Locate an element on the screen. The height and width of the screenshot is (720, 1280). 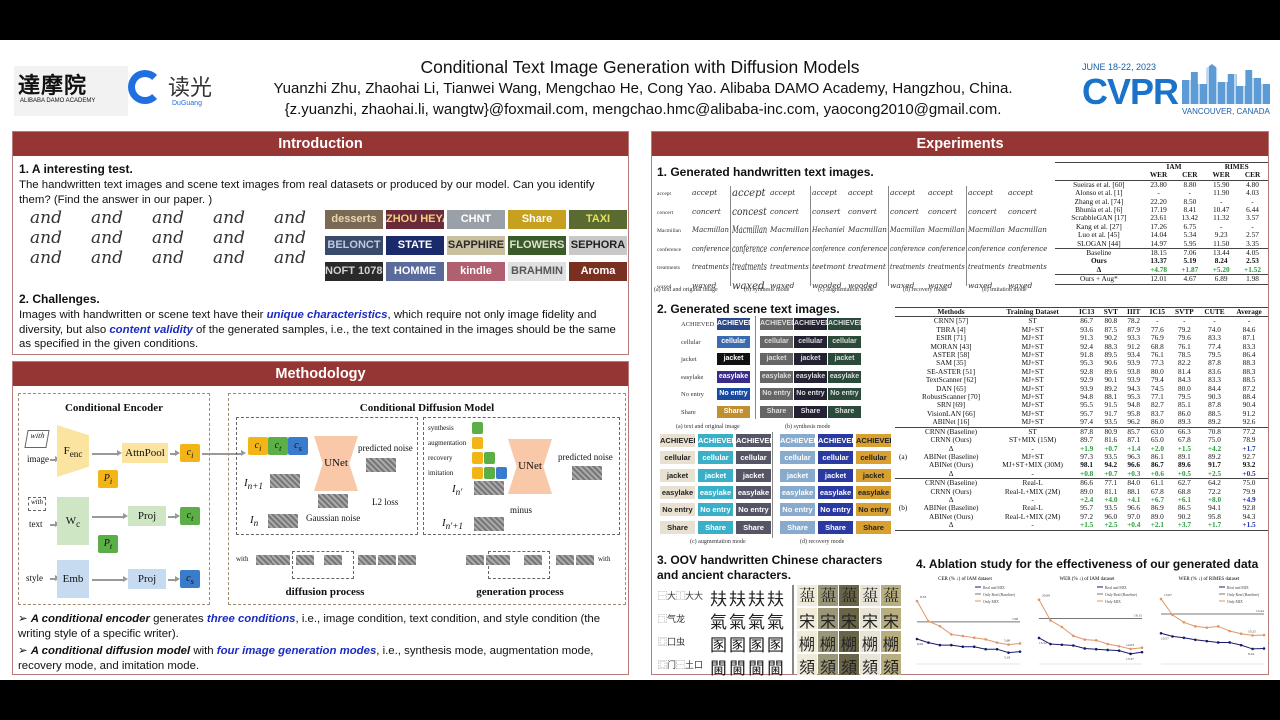
attnpool-block: AttnPool is located at coordinates (145, 453).